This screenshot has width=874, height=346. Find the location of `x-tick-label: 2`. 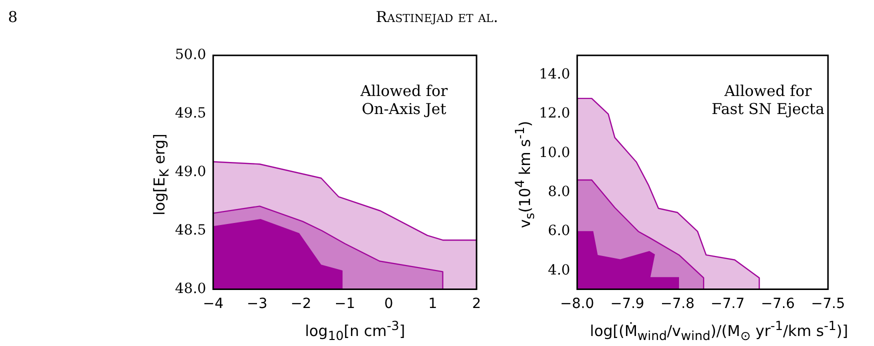

x-tick-label: 2 is located at coordinates (477, 304).